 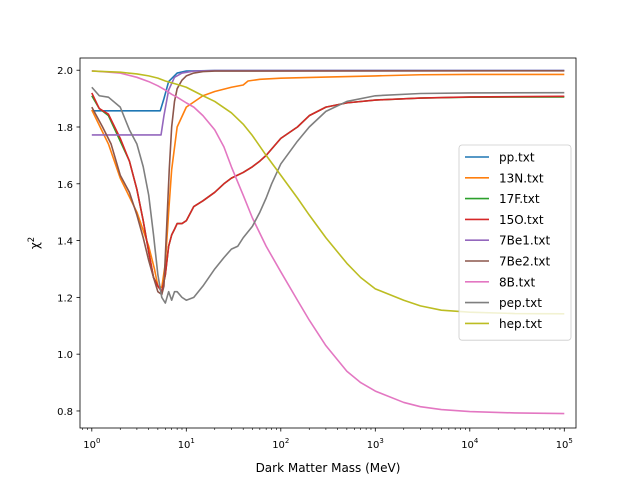 I want to click on y-axis-label: χ2, so click(x=34, y=243).